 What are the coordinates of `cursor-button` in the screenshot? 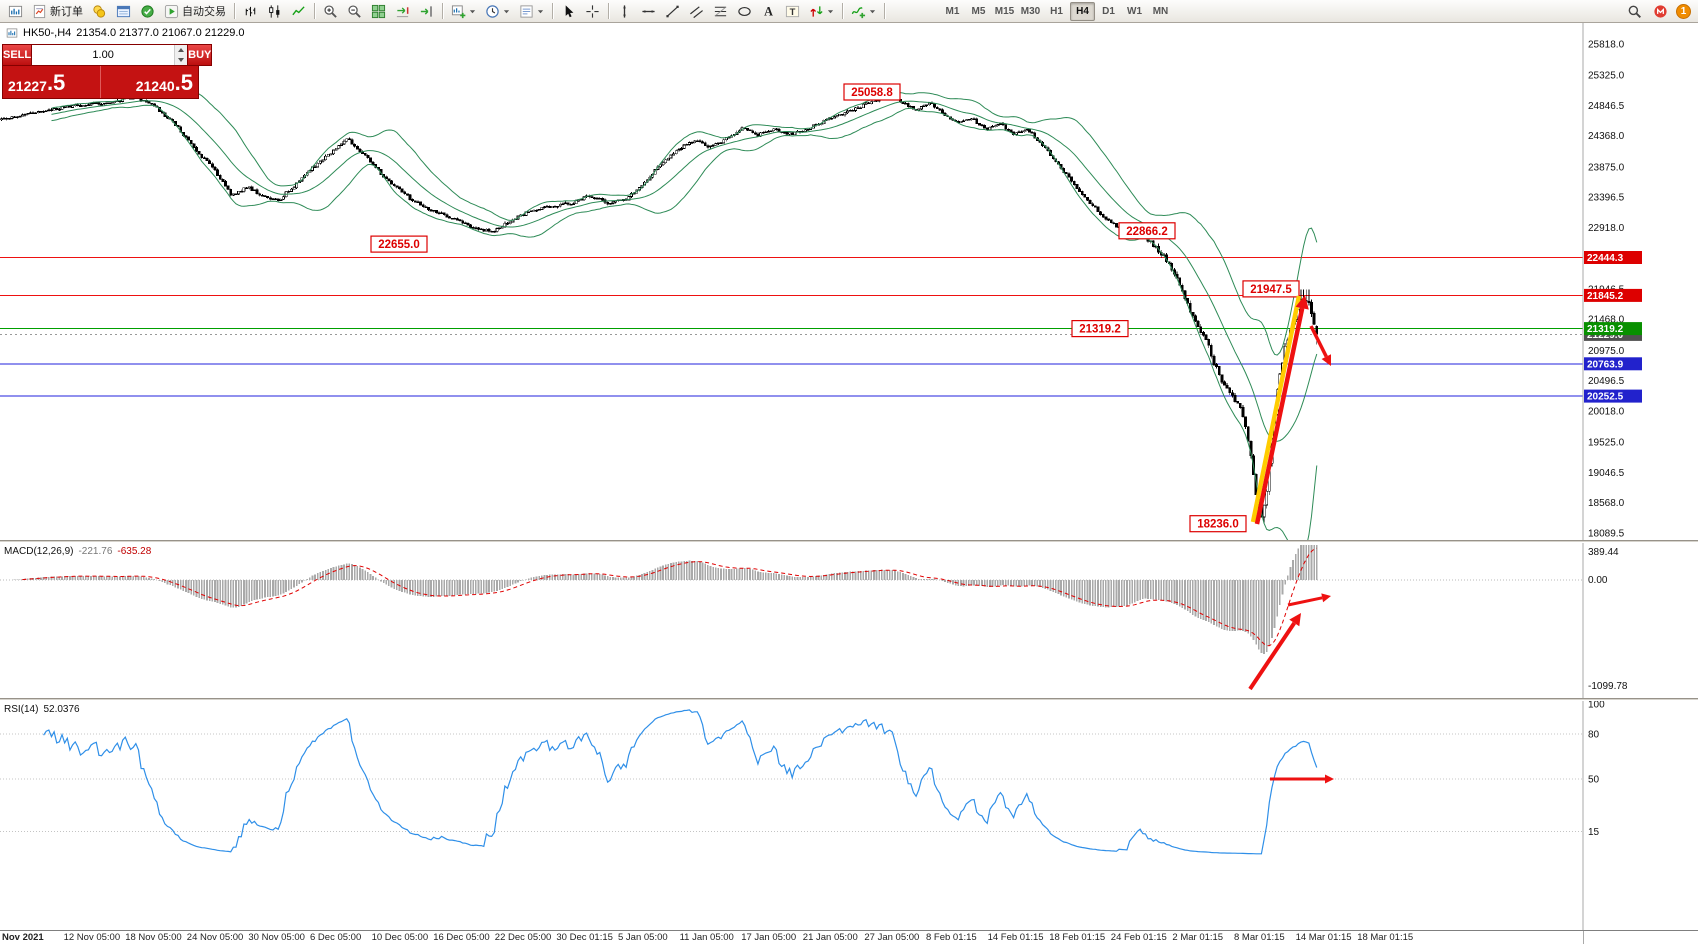 It's located at (568, 11).